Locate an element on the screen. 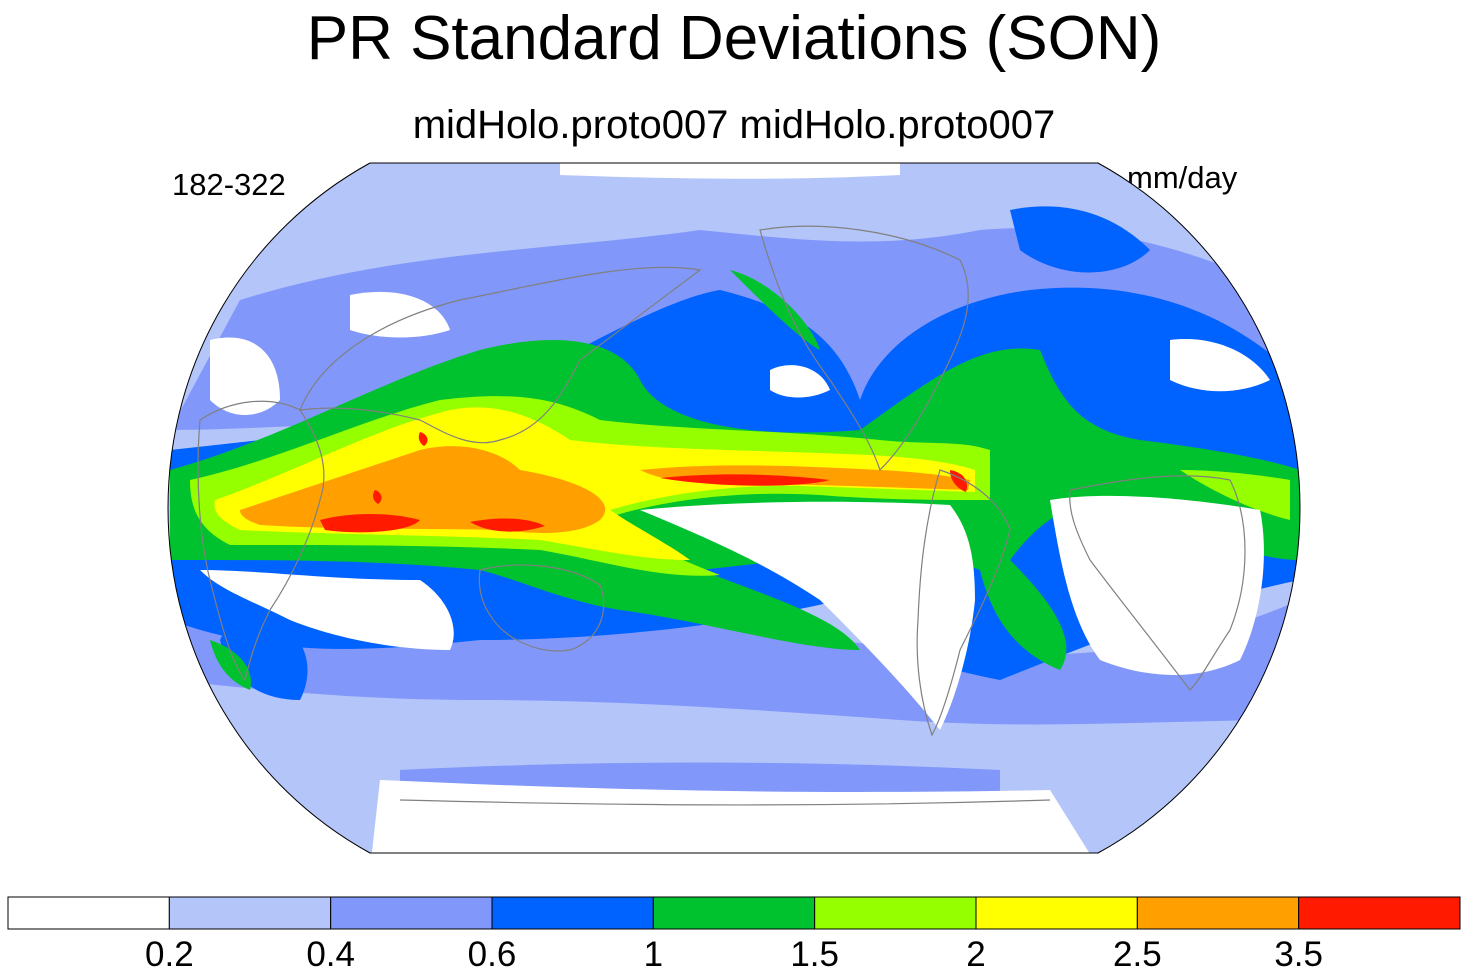  colorbar-tick-label: 2.5 is located at coordinates (1137, 954).